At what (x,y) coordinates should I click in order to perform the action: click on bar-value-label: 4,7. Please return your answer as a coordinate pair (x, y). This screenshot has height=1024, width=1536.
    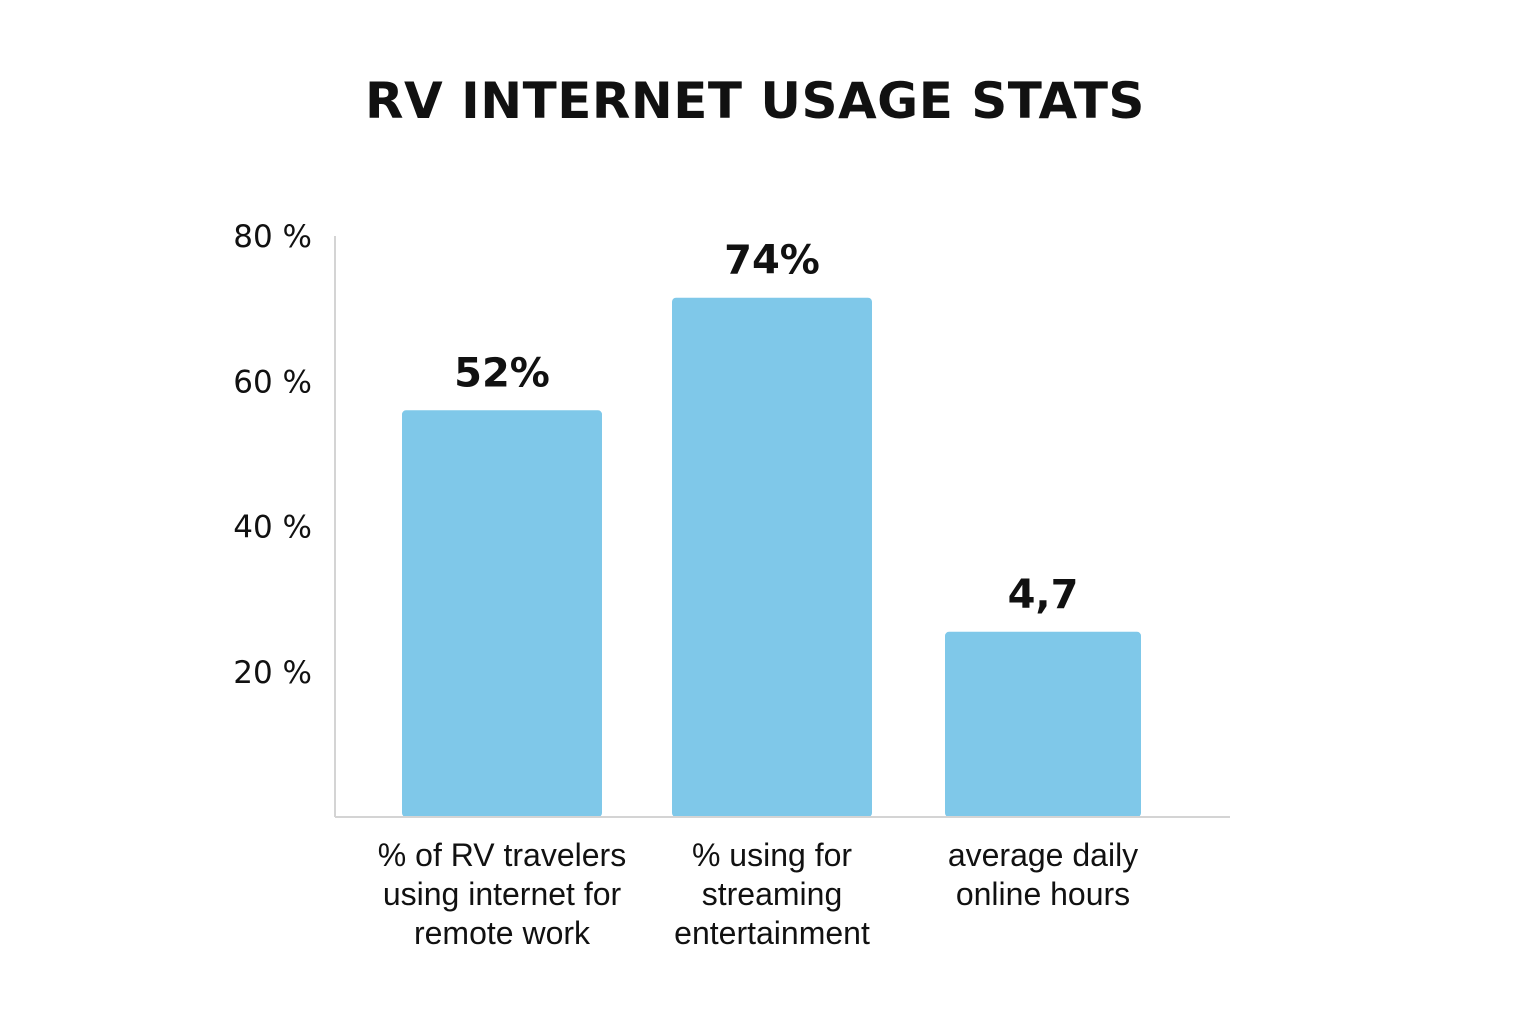
    Looking at the image, I should click on (1043, 595).